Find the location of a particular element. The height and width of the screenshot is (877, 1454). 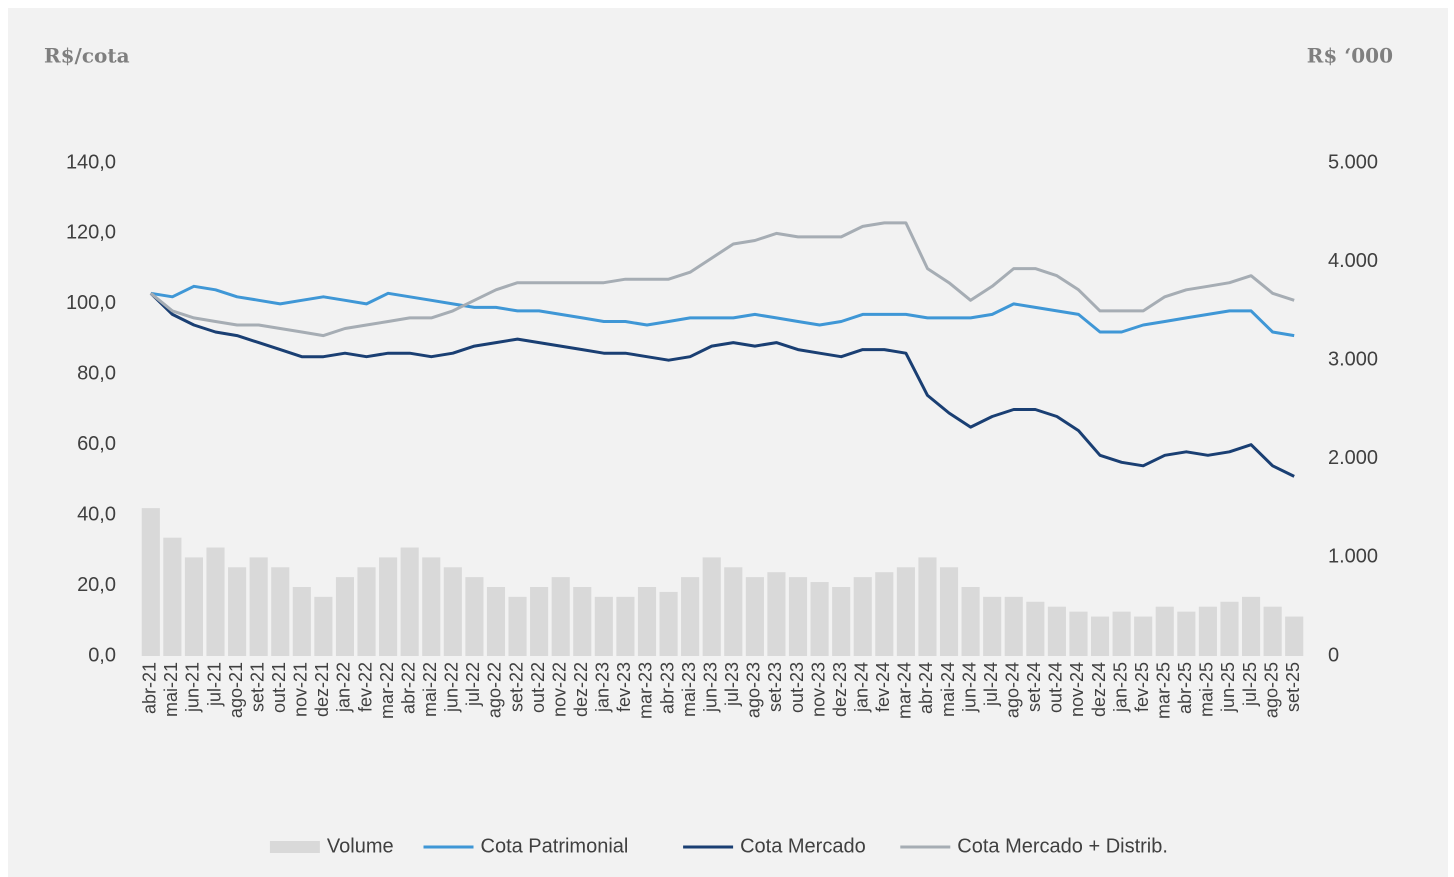

y2-tick-label: 0 is located at coordinates (1333, 655).